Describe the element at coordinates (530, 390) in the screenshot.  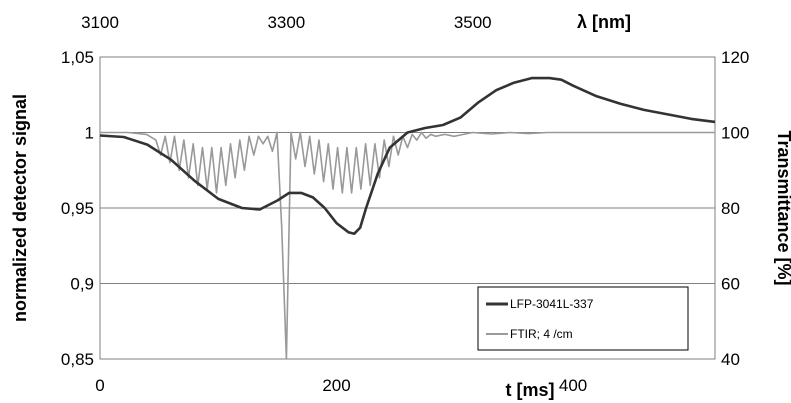
I see `x-axis-label: t [ms]` at that location.